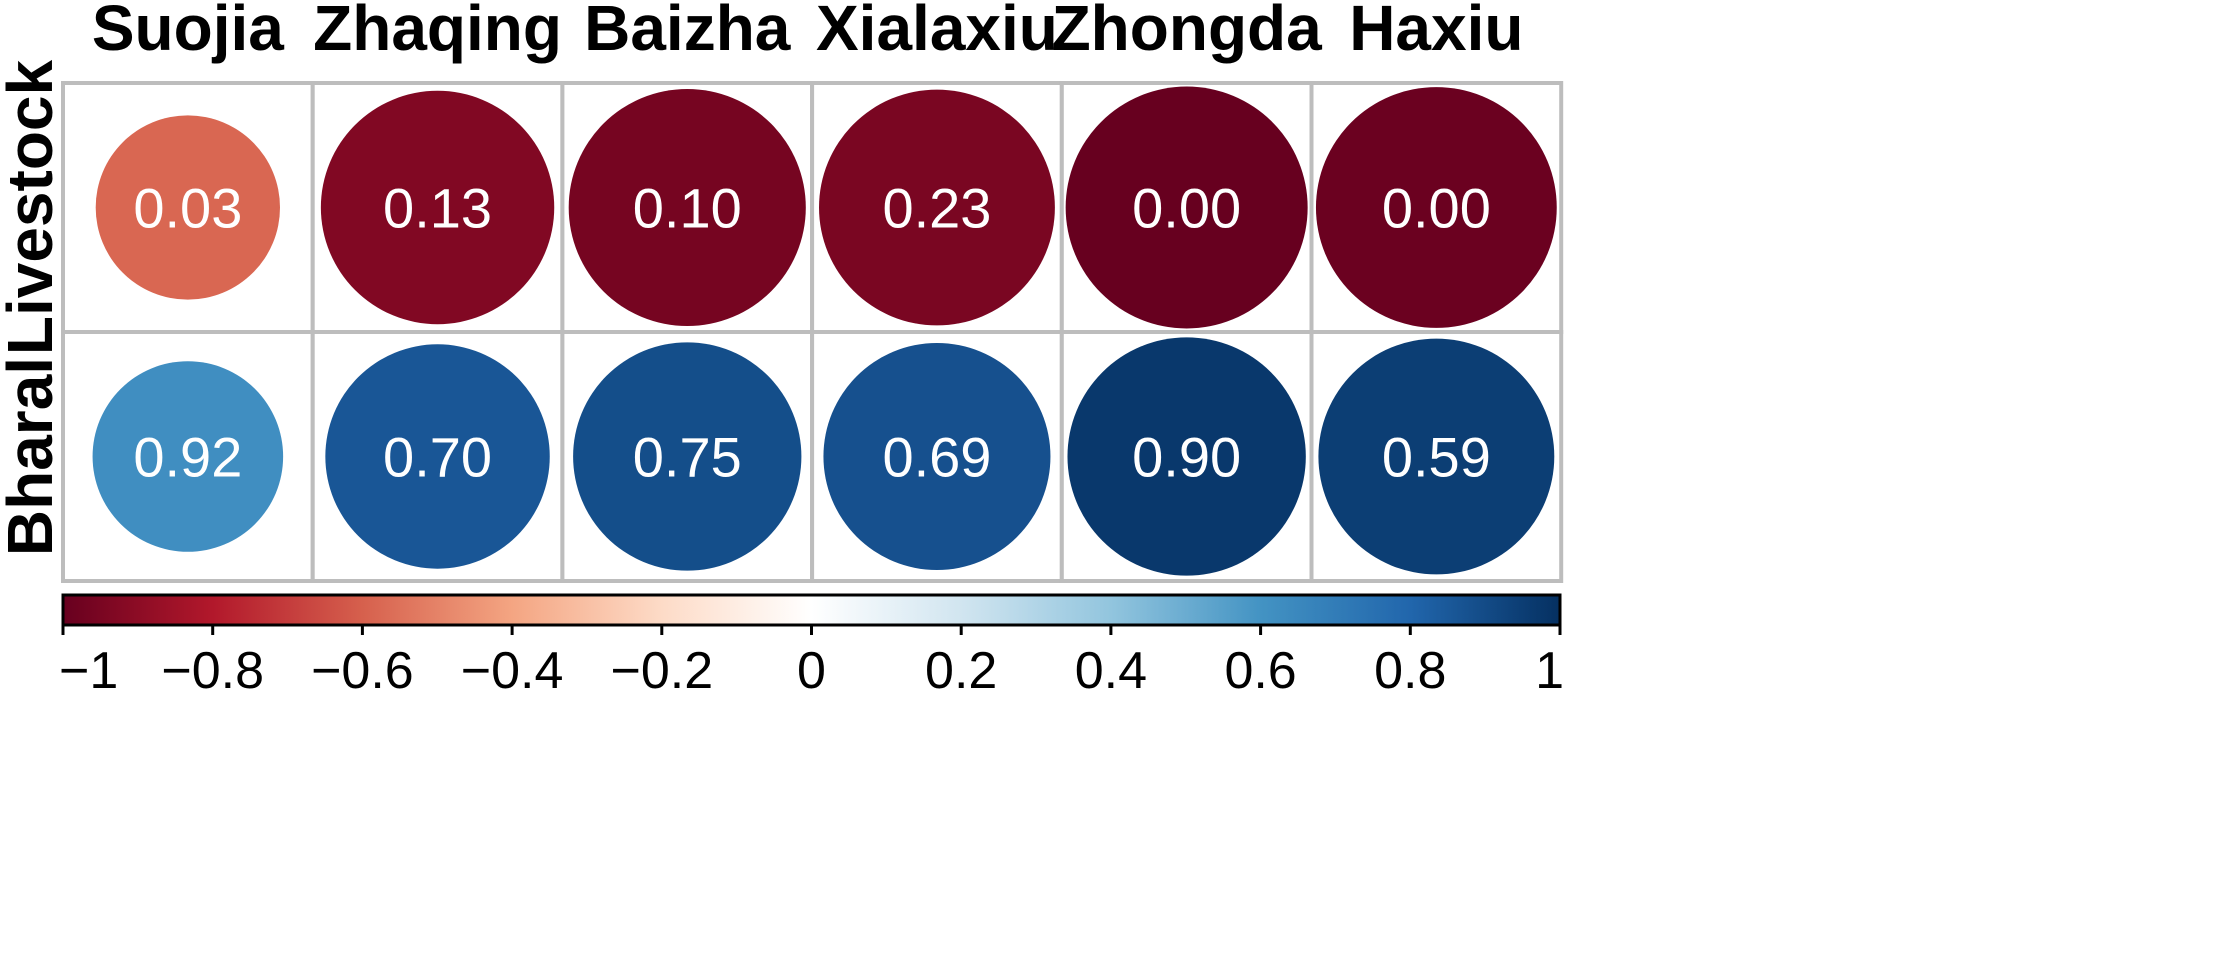 Image resolution: width=2217 pixels, height=979 pixels. What do you see at coordinates (33, 207) in the screenshot?
I see `row-label-livestock: Livestock` at bounding box center [33, 207].